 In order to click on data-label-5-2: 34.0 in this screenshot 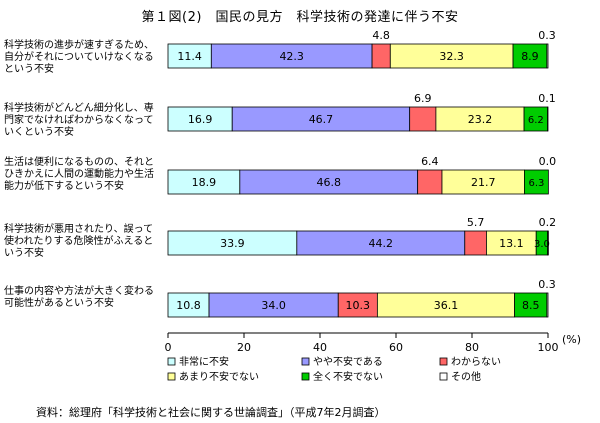, I will do `click(273, 305)`.